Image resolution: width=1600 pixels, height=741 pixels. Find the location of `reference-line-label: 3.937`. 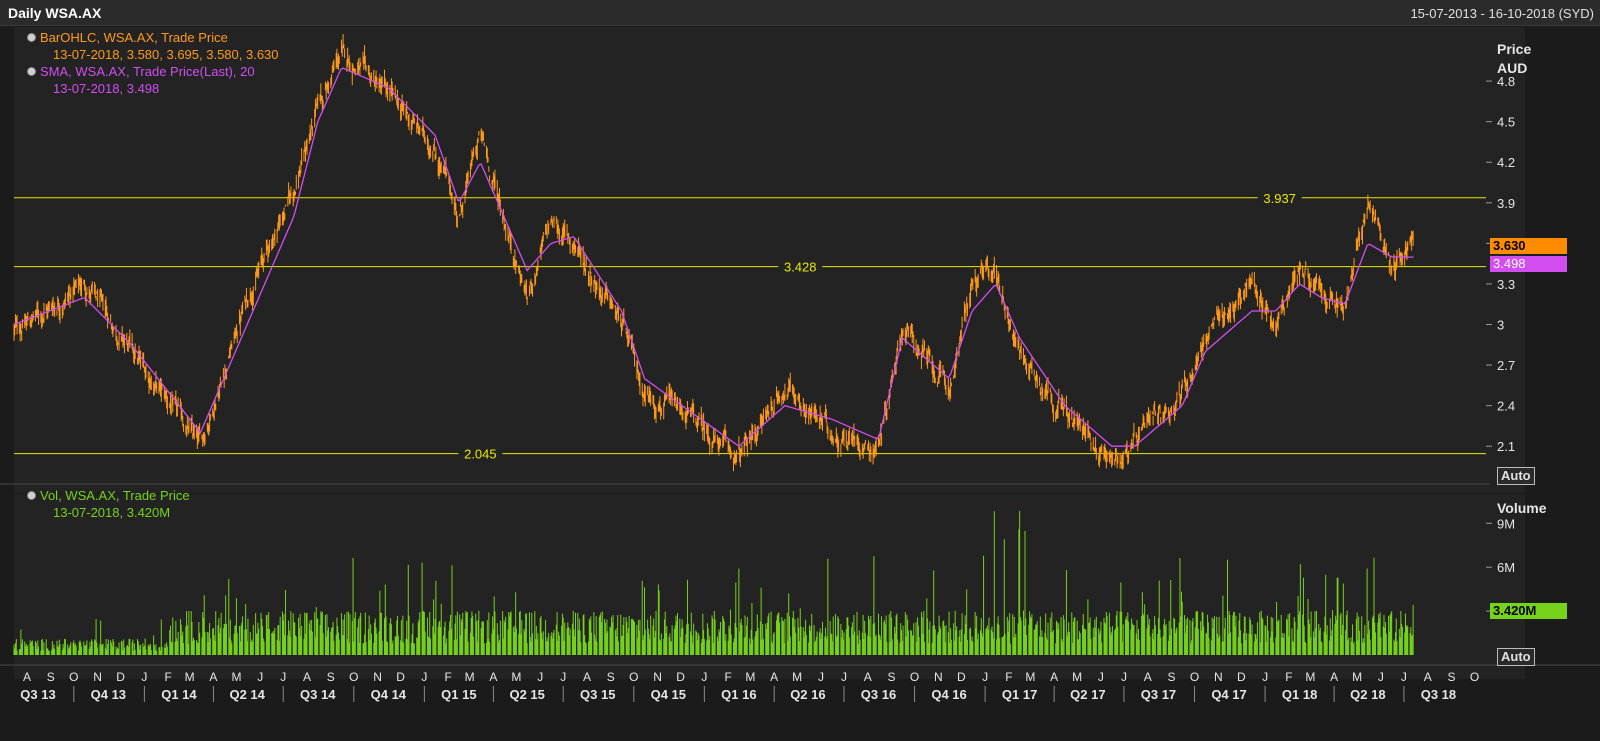

reference-line-label: 3.937 is located at coordinates (1279, 198).